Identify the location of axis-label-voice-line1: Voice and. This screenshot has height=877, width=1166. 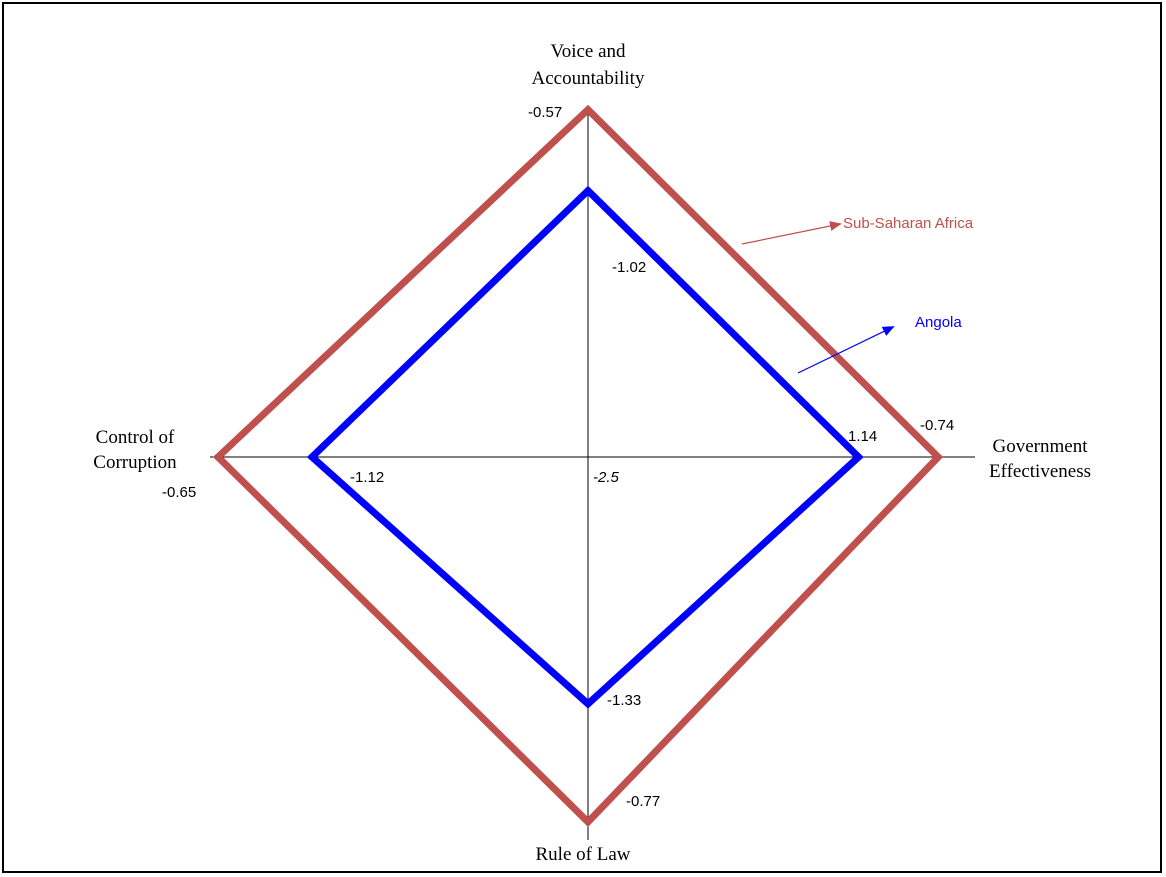
(588, 51).